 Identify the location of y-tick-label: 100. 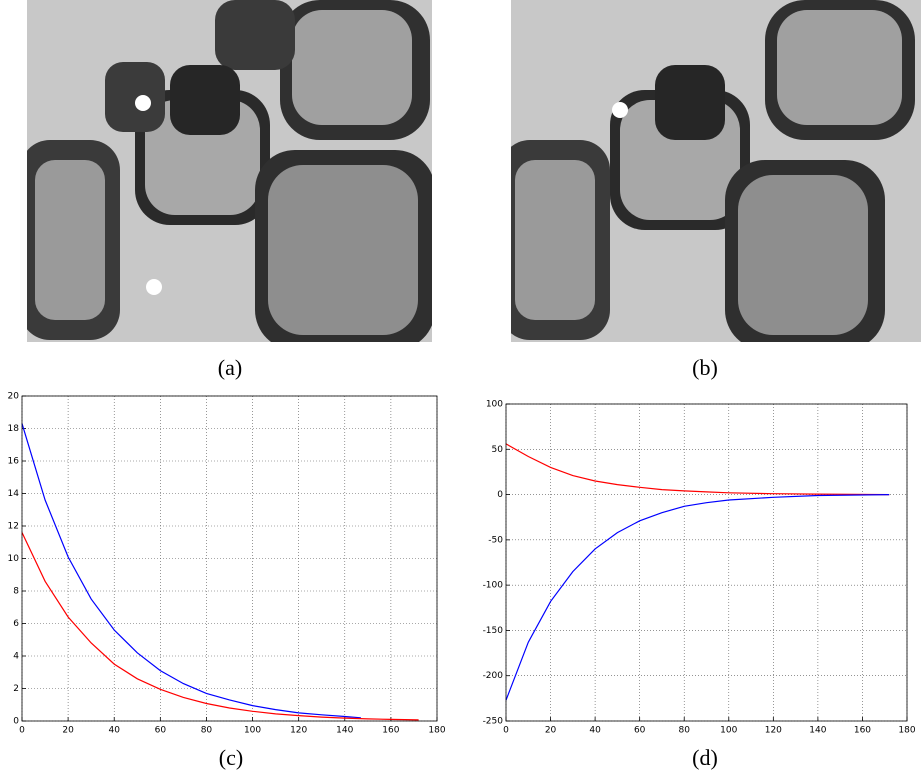
(494, 405).